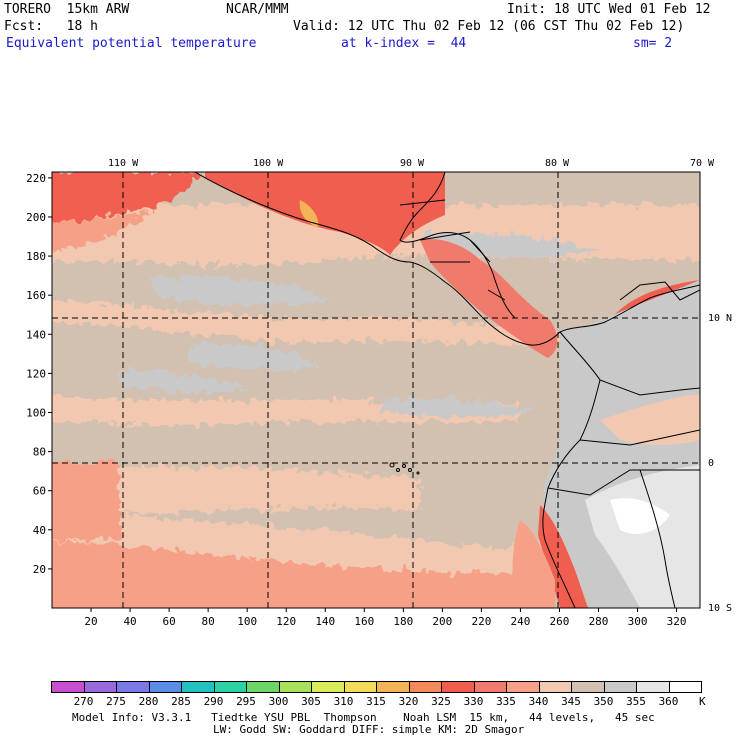  I want to click on colorbar-label: 300, so click(278, 701).